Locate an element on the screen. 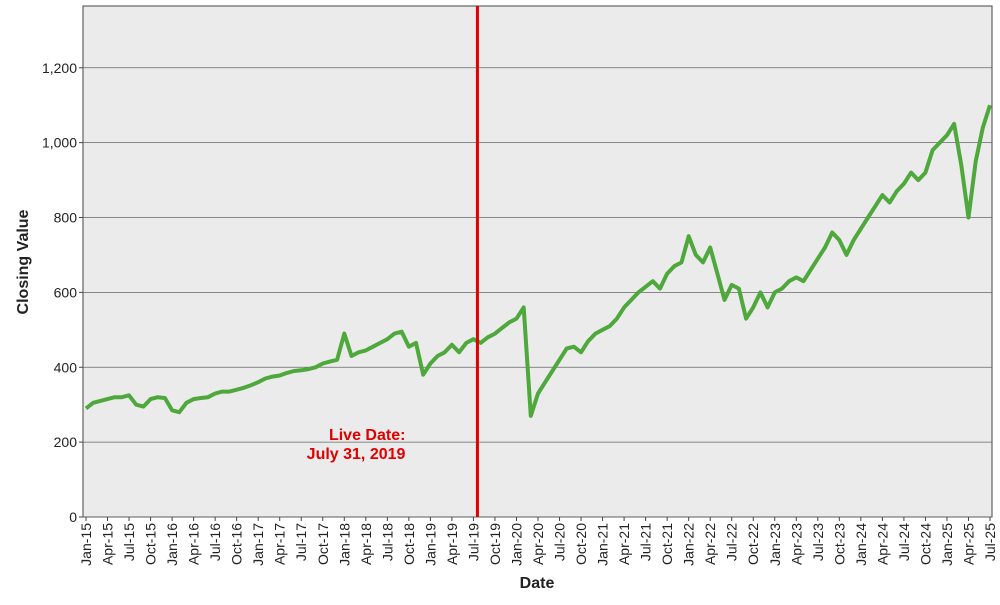  y-tick-label: 0 is located at coordinates (73, 517).